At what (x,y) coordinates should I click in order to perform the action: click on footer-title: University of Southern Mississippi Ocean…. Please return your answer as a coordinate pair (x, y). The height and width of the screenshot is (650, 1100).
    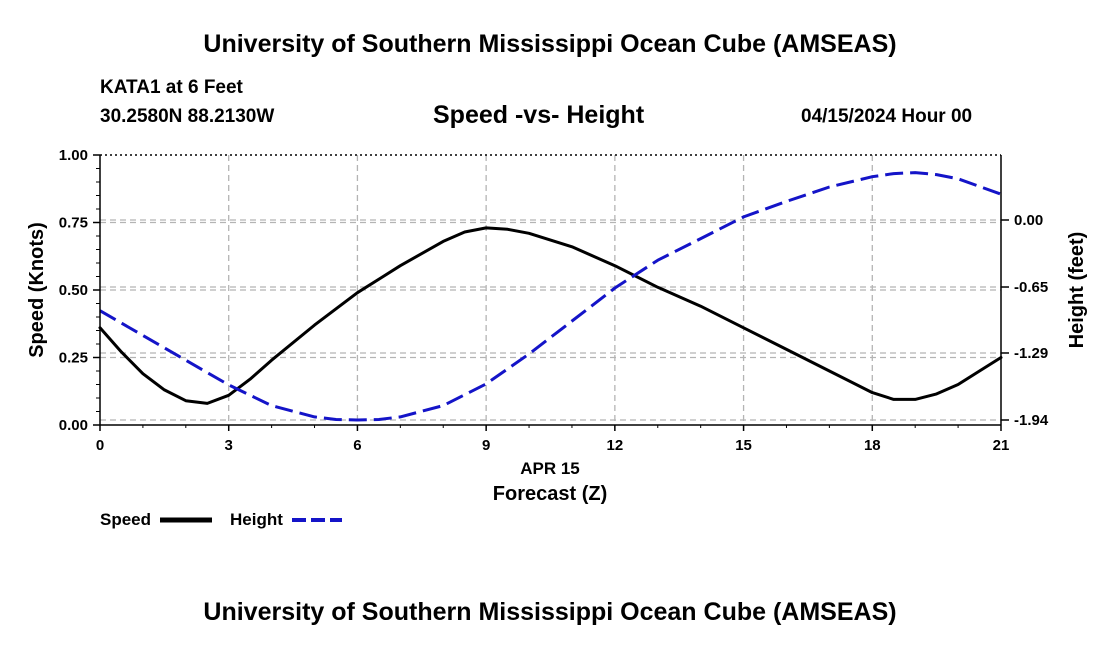
    Looking at the image, I should click on (550, 612).